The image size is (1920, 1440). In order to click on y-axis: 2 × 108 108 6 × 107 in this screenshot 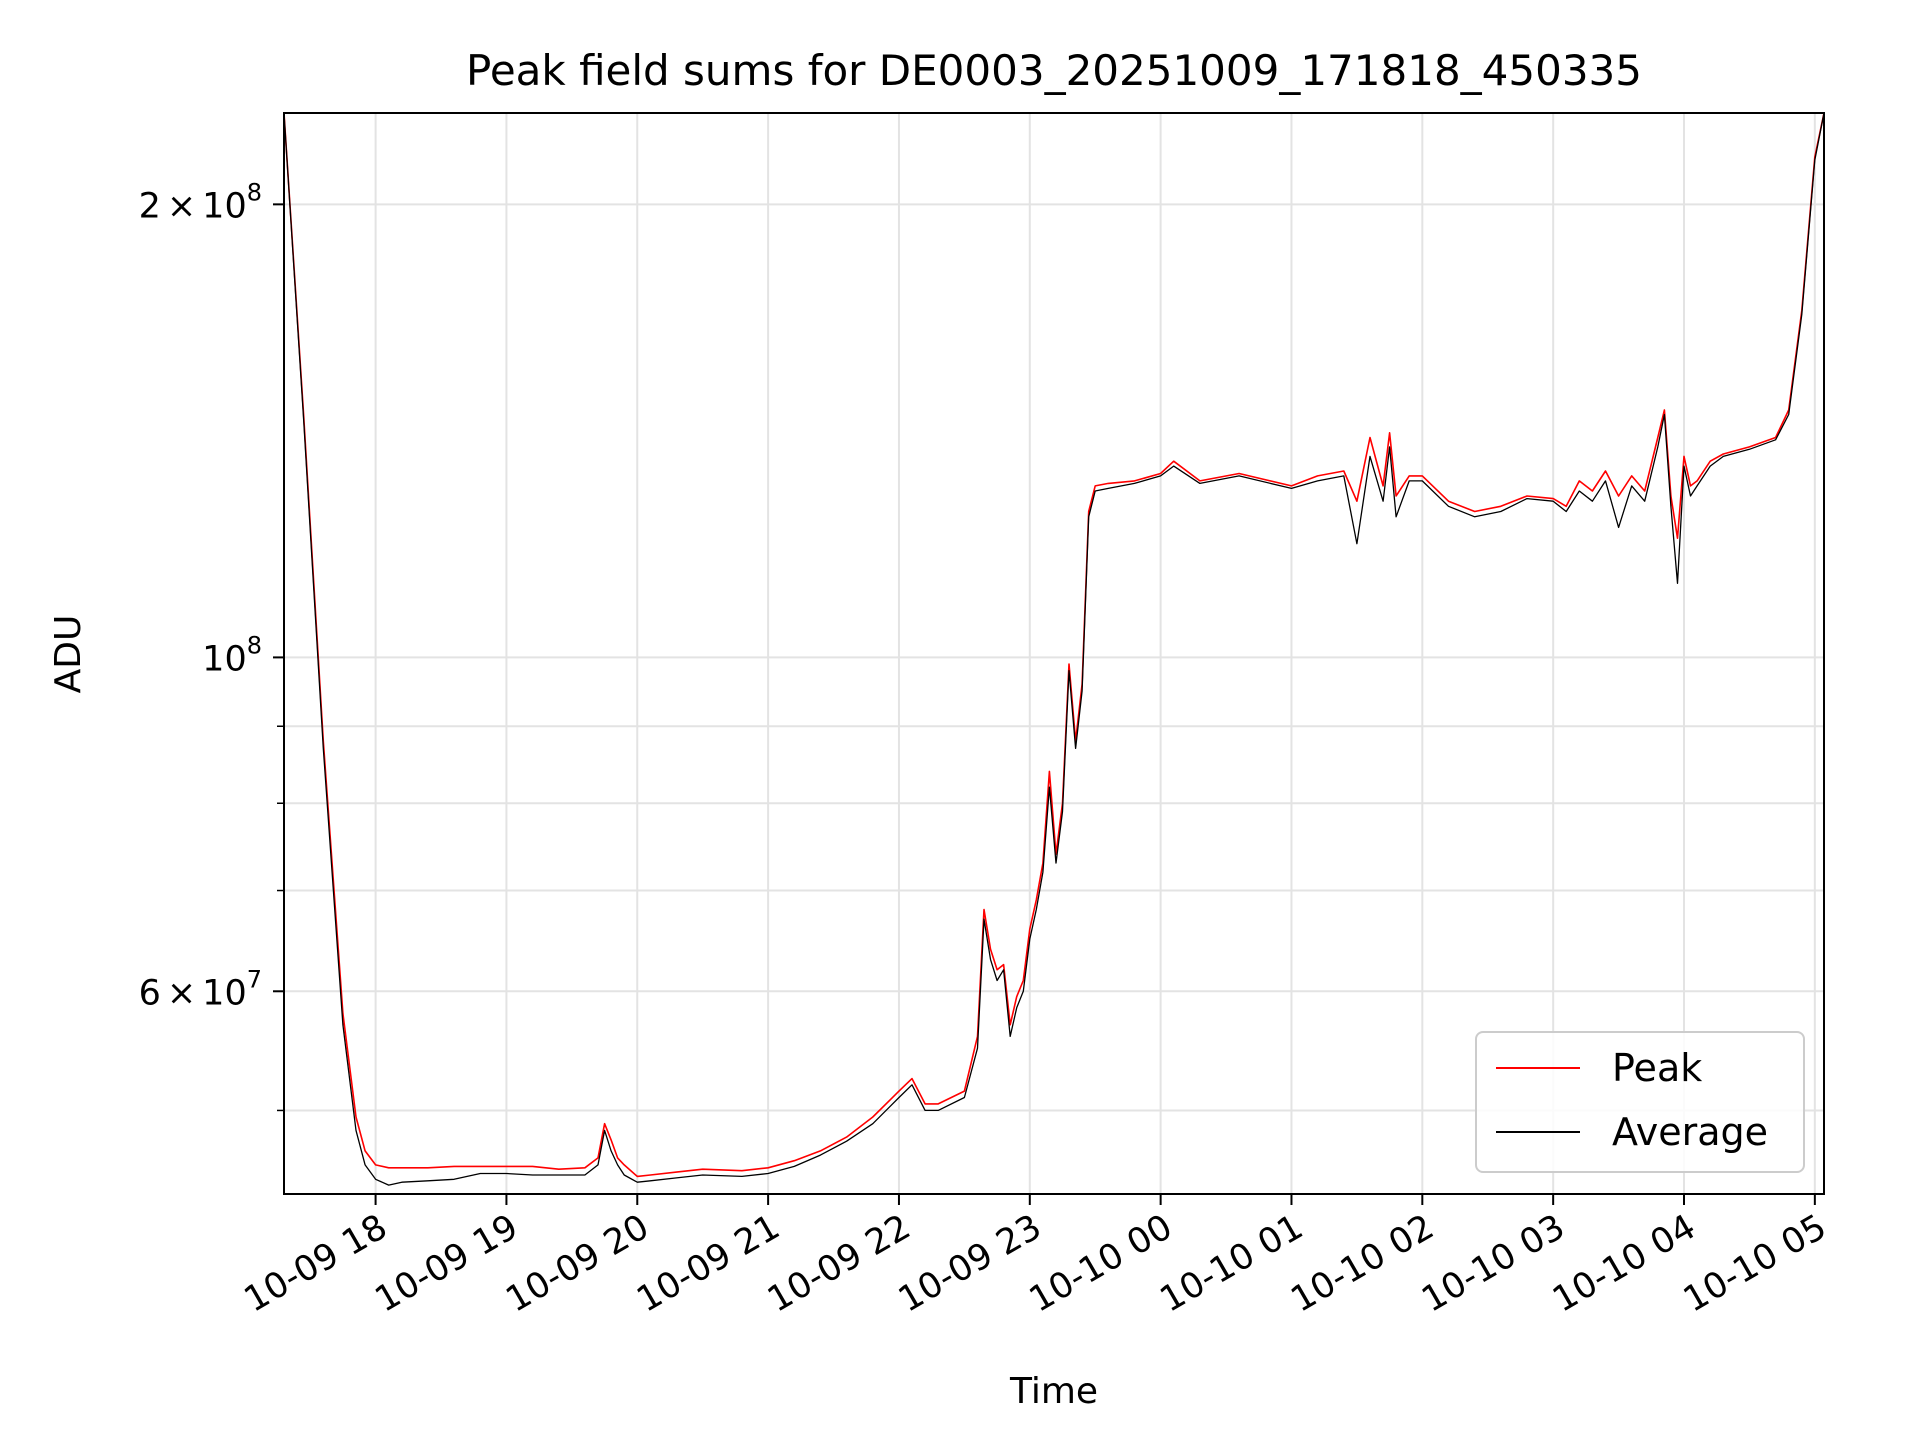, I will do `click(211, 645)`.